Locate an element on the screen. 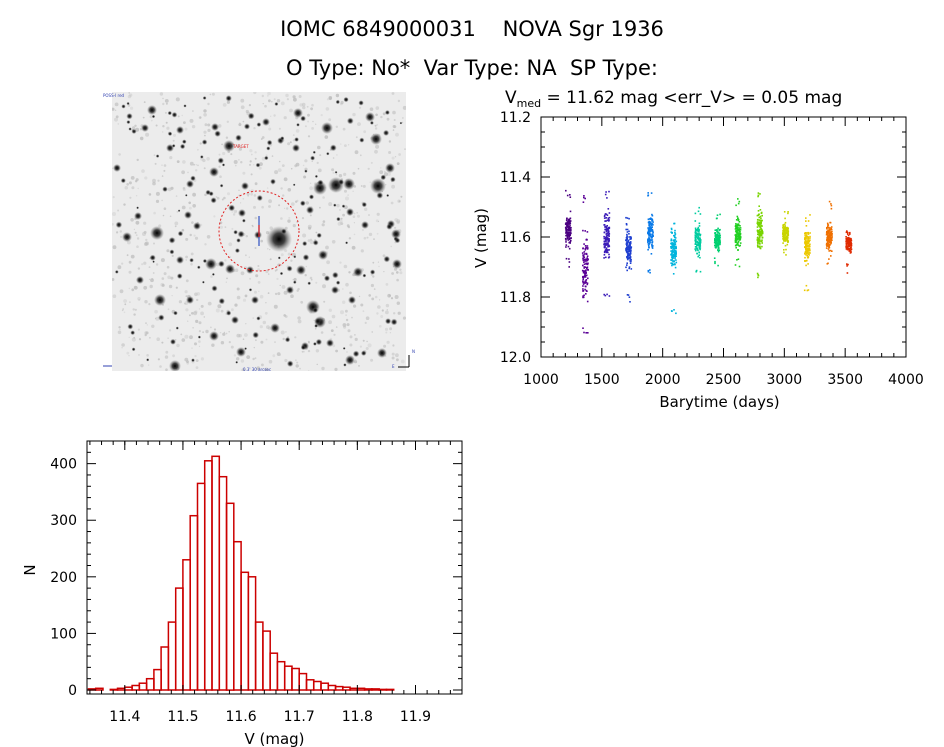 The image size is (944, 747). hist-y-tick-label: 0 is located at coordinates (72, 691).